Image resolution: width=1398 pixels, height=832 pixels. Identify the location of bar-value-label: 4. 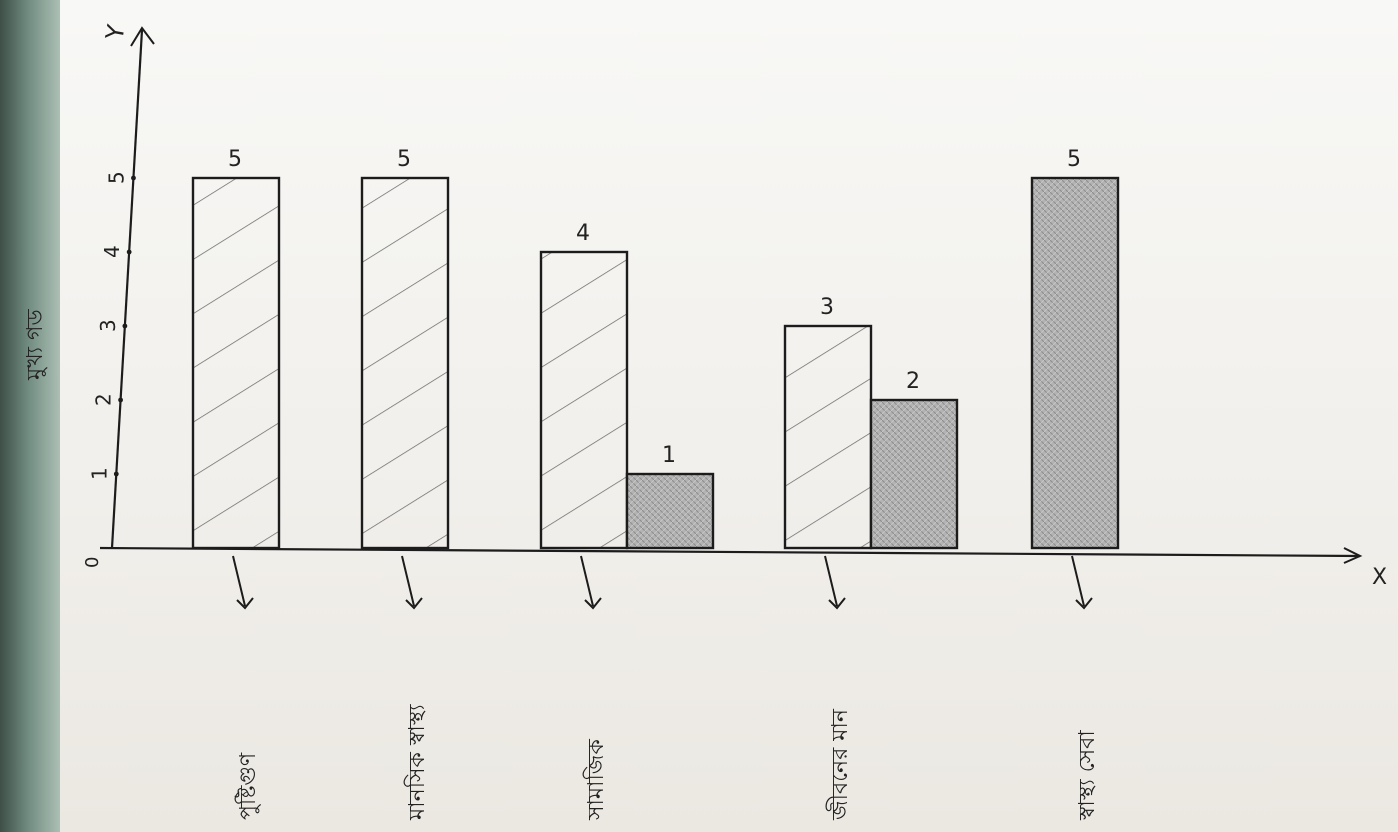
(583, 233).